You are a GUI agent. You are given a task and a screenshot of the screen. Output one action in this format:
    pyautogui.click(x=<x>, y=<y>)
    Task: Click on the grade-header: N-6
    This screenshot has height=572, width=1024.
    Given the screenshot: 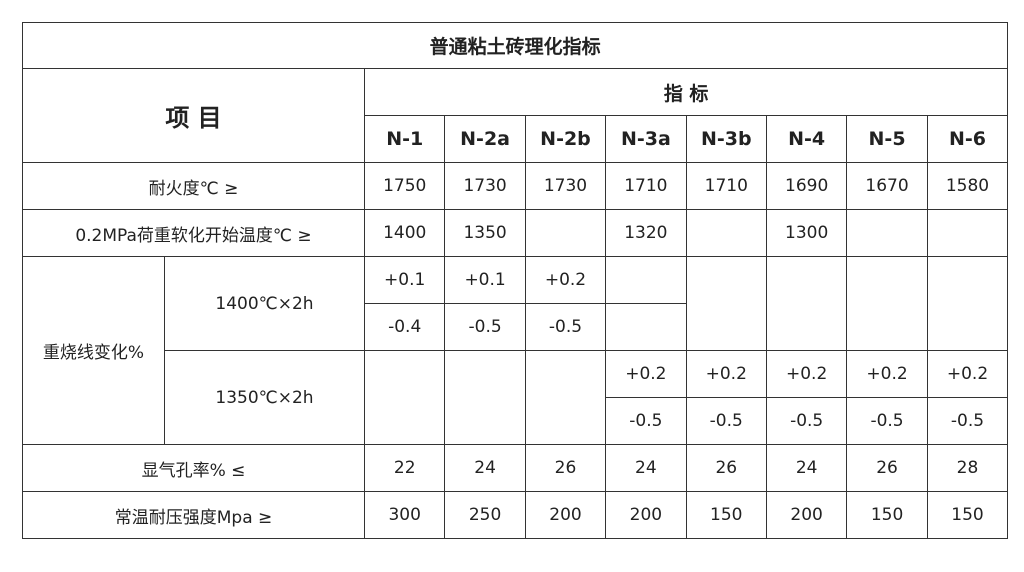 What is the action you would take?
    pyautogui.click(x=967, y=139)
    